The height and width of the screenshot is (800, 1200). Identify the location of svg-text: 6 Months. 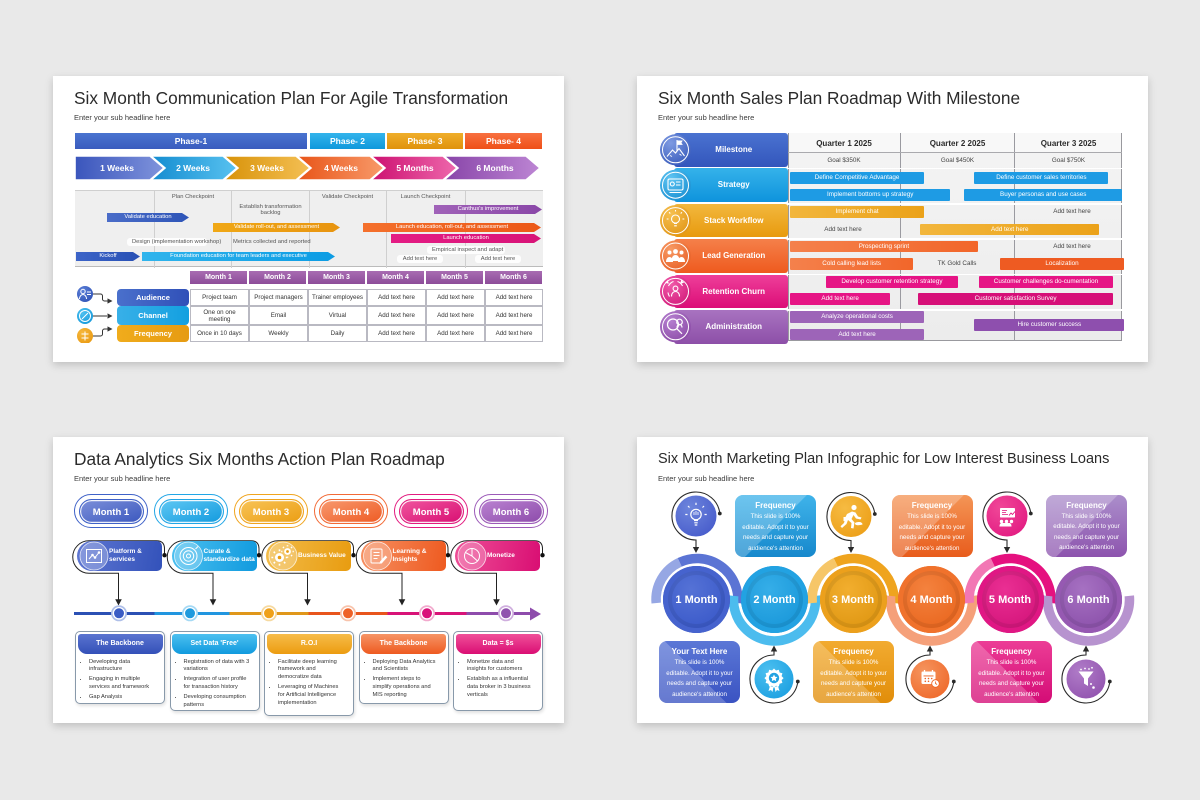
(495, 168).